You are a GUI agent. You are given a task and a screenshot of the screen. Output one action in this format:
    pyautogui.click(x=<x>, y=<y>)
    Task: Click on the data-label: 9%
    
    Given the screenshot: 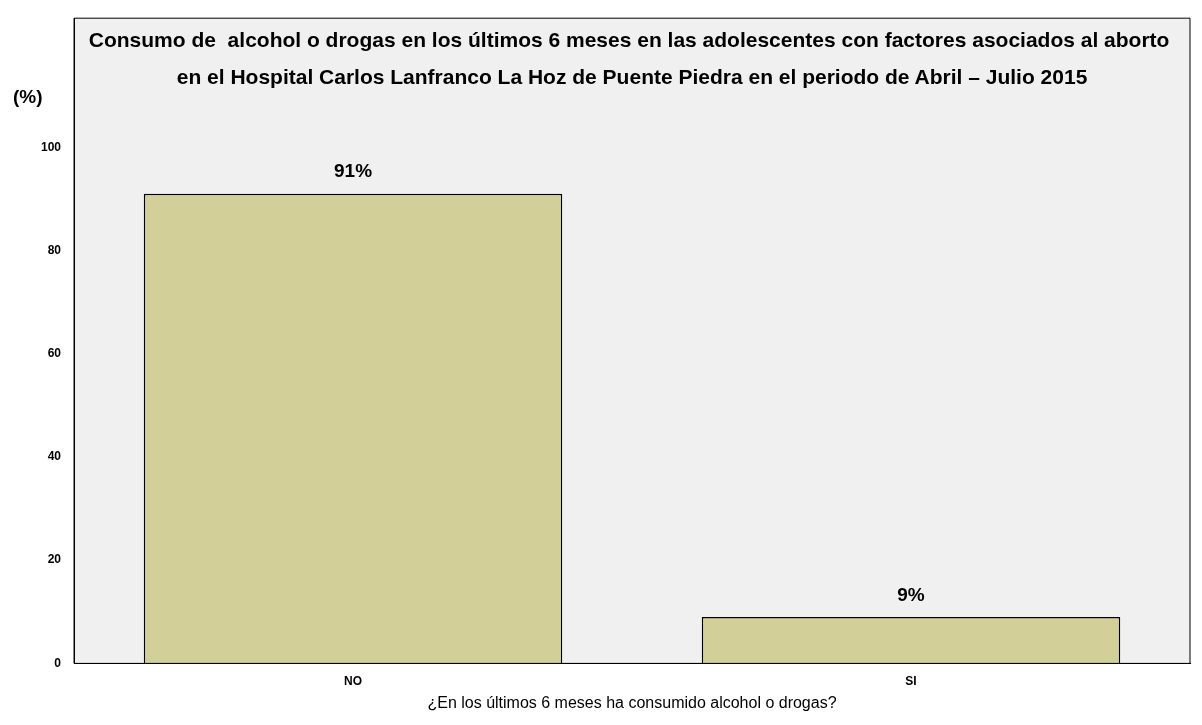 What is the action you would take?
    pyautogui.click(x=911, y=594)
    